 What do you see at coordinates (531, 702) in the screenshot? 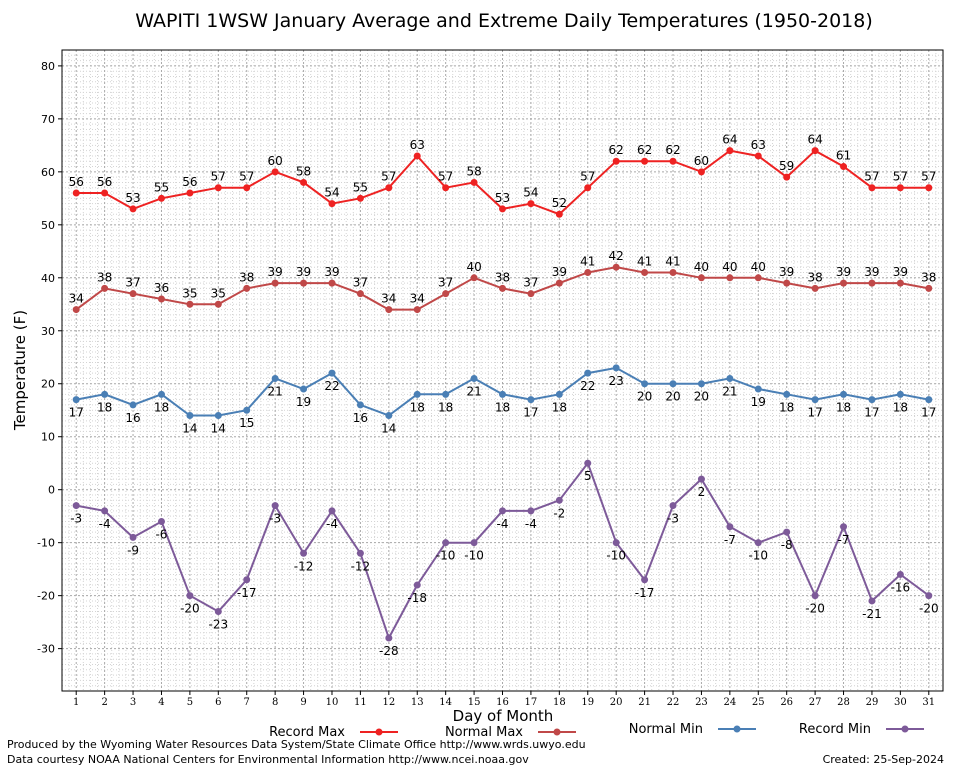
I see `x-tick-label: 17` at bounding box center [531, 702].